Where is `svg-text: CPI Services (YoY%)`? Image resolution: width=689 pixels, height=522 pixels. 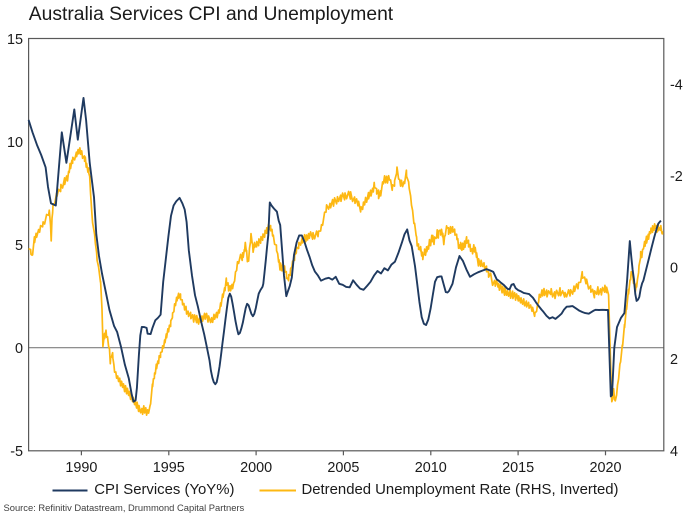
svg-text: CPI Services (YoY%) is located at coordinates (164, 490).